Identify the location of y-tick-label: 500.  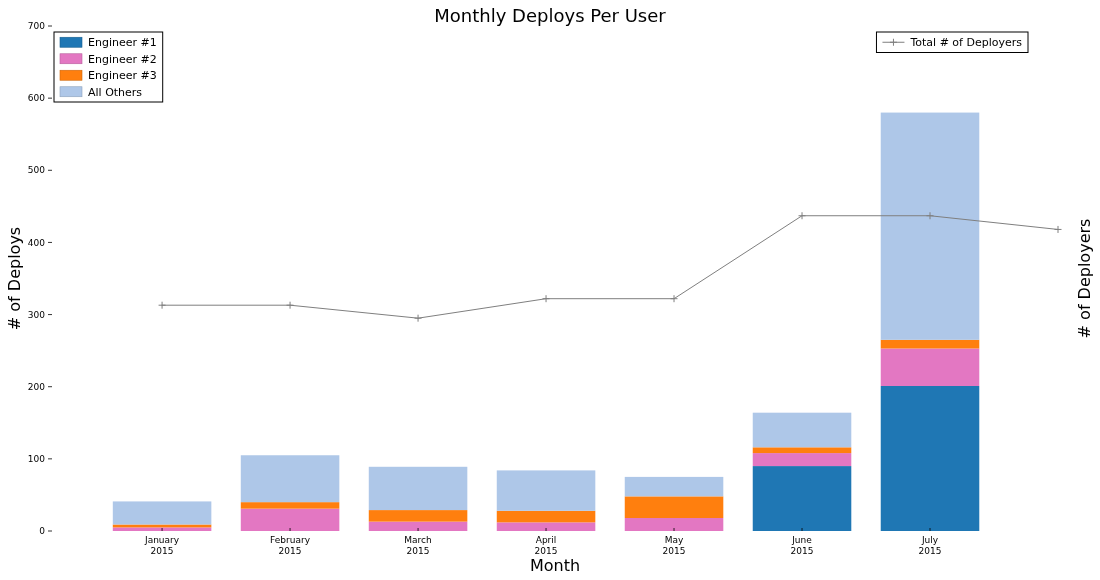
(36, 170).